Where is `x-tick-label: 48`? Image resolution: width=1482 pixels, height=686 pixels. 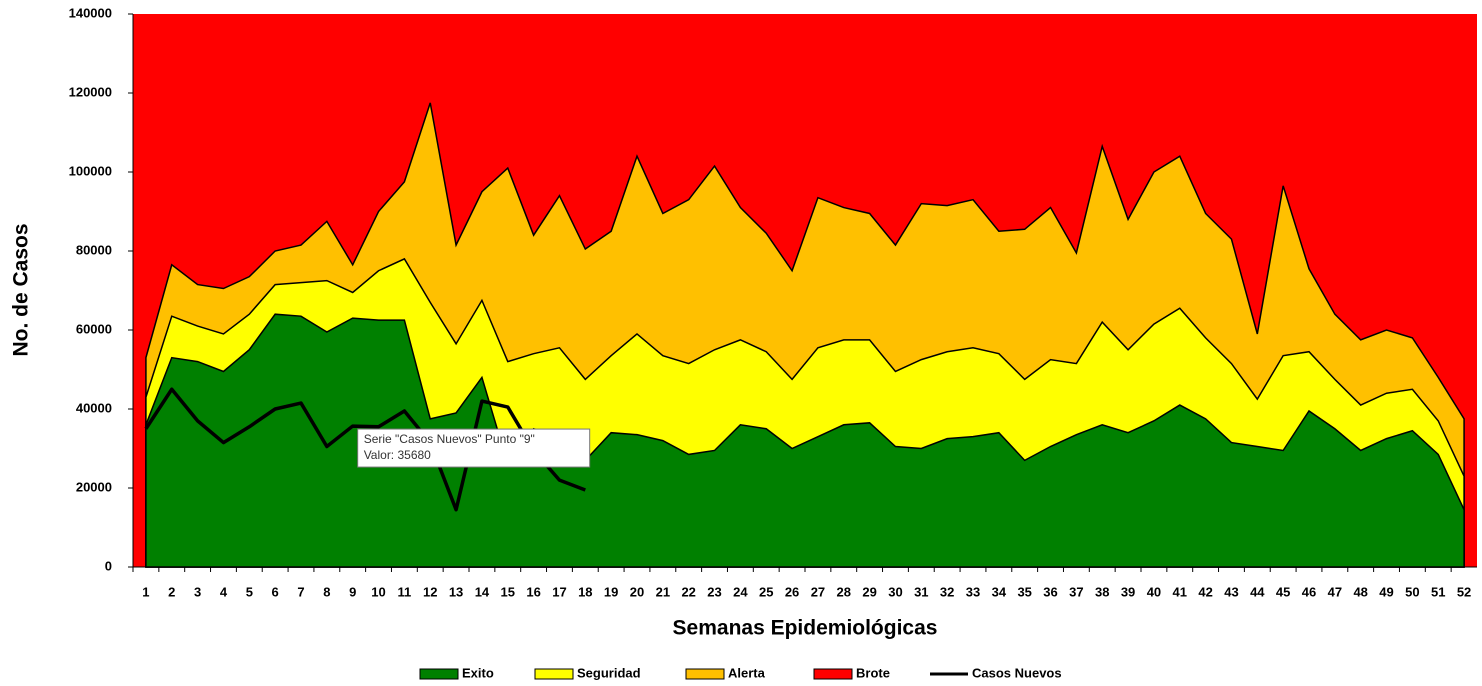 x-tick-label: 48 is located at coordinates (1360, 591).